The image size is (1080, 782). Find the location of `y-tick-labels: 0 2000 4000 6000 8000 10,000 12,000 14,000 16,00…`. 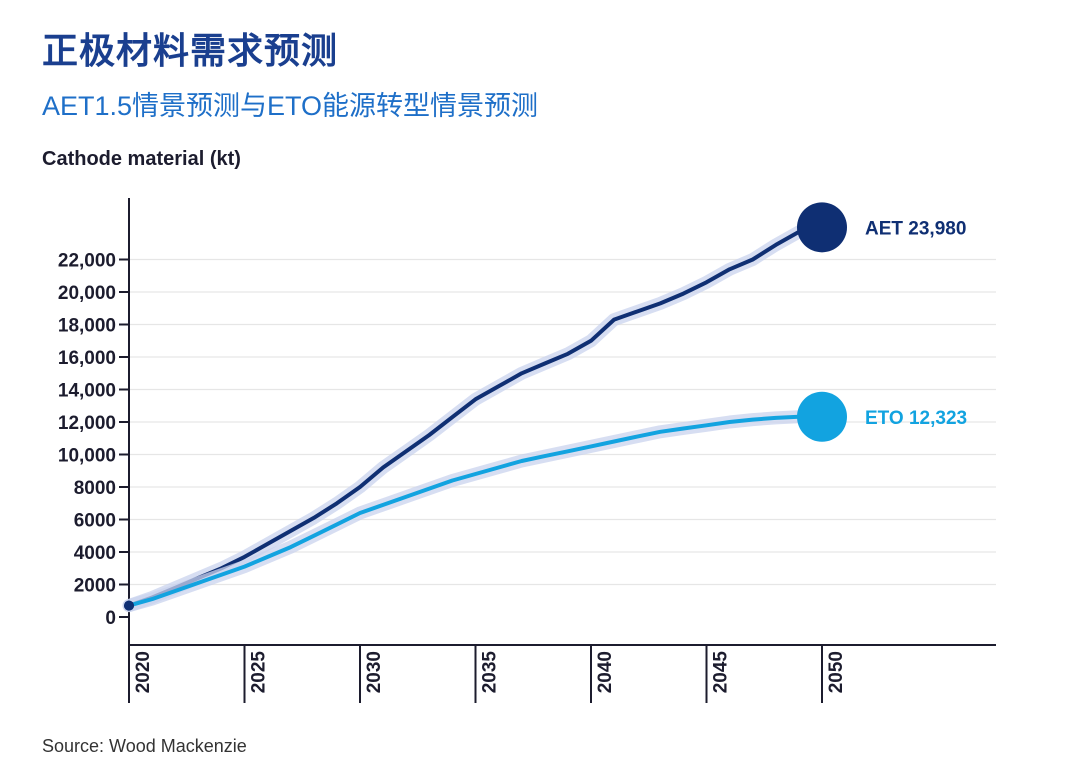

y-tick-labels: 0 2000 4000 6000 8000 10,000 12,000 14,000 16,00… is located at coordinates (87, 440).